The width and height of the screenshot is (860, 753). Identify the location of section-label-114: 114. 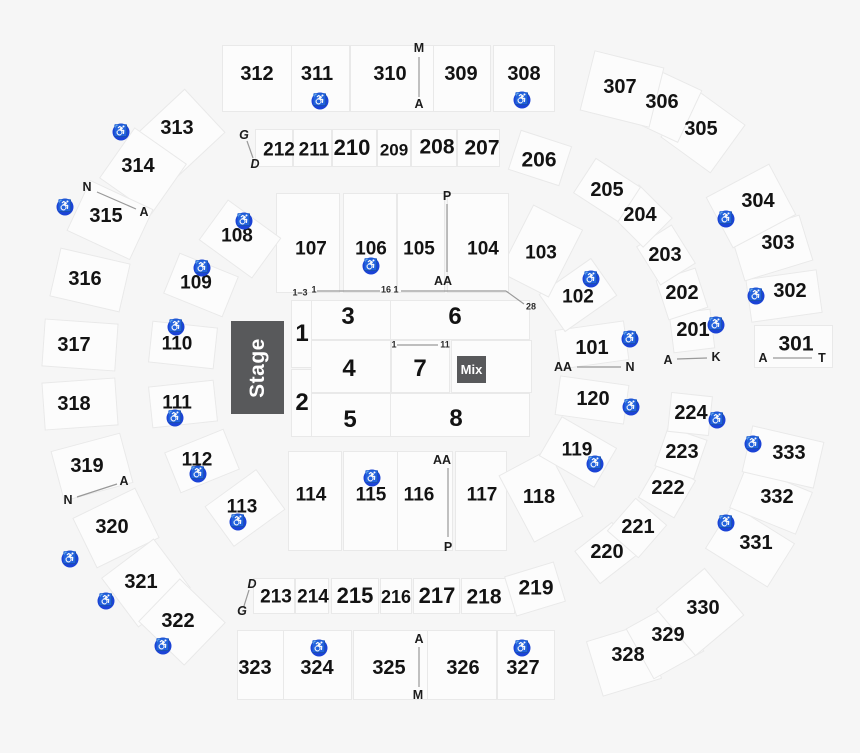
(311, 495).